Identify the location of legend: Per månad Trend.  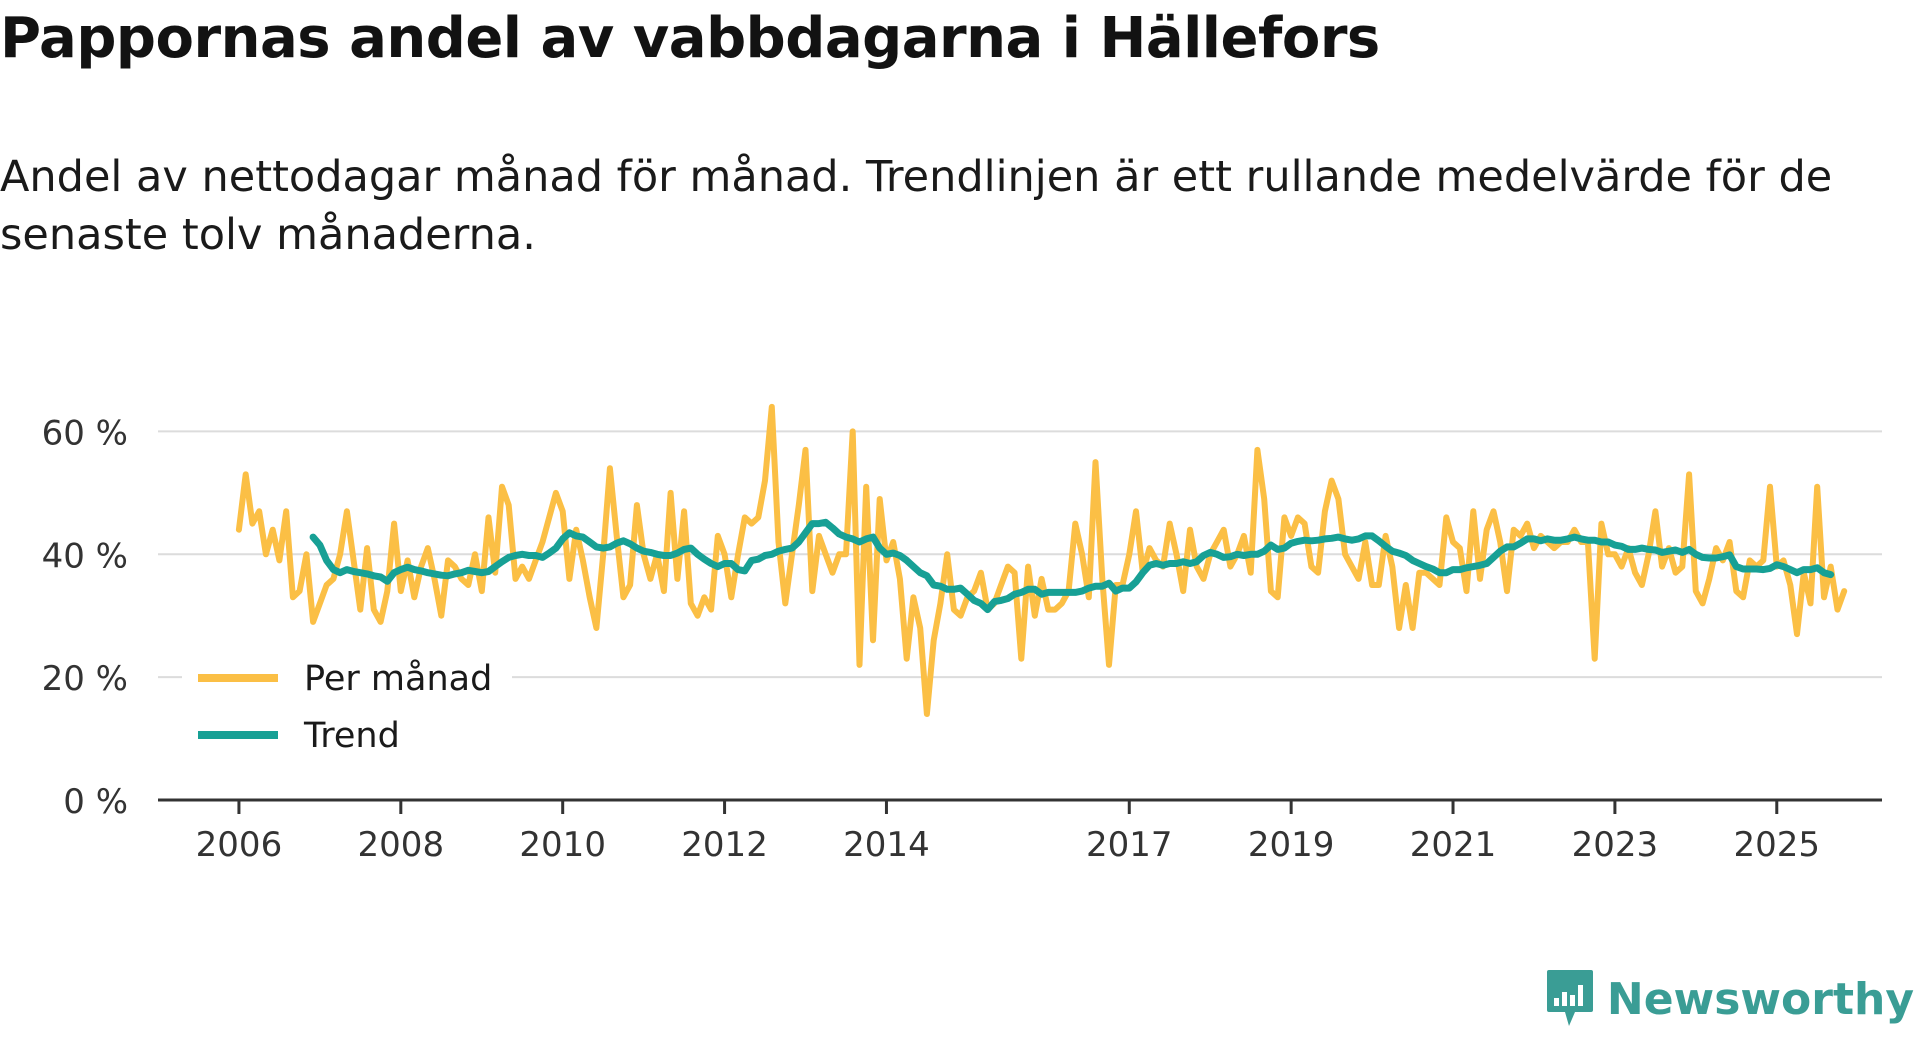
(347, 706).